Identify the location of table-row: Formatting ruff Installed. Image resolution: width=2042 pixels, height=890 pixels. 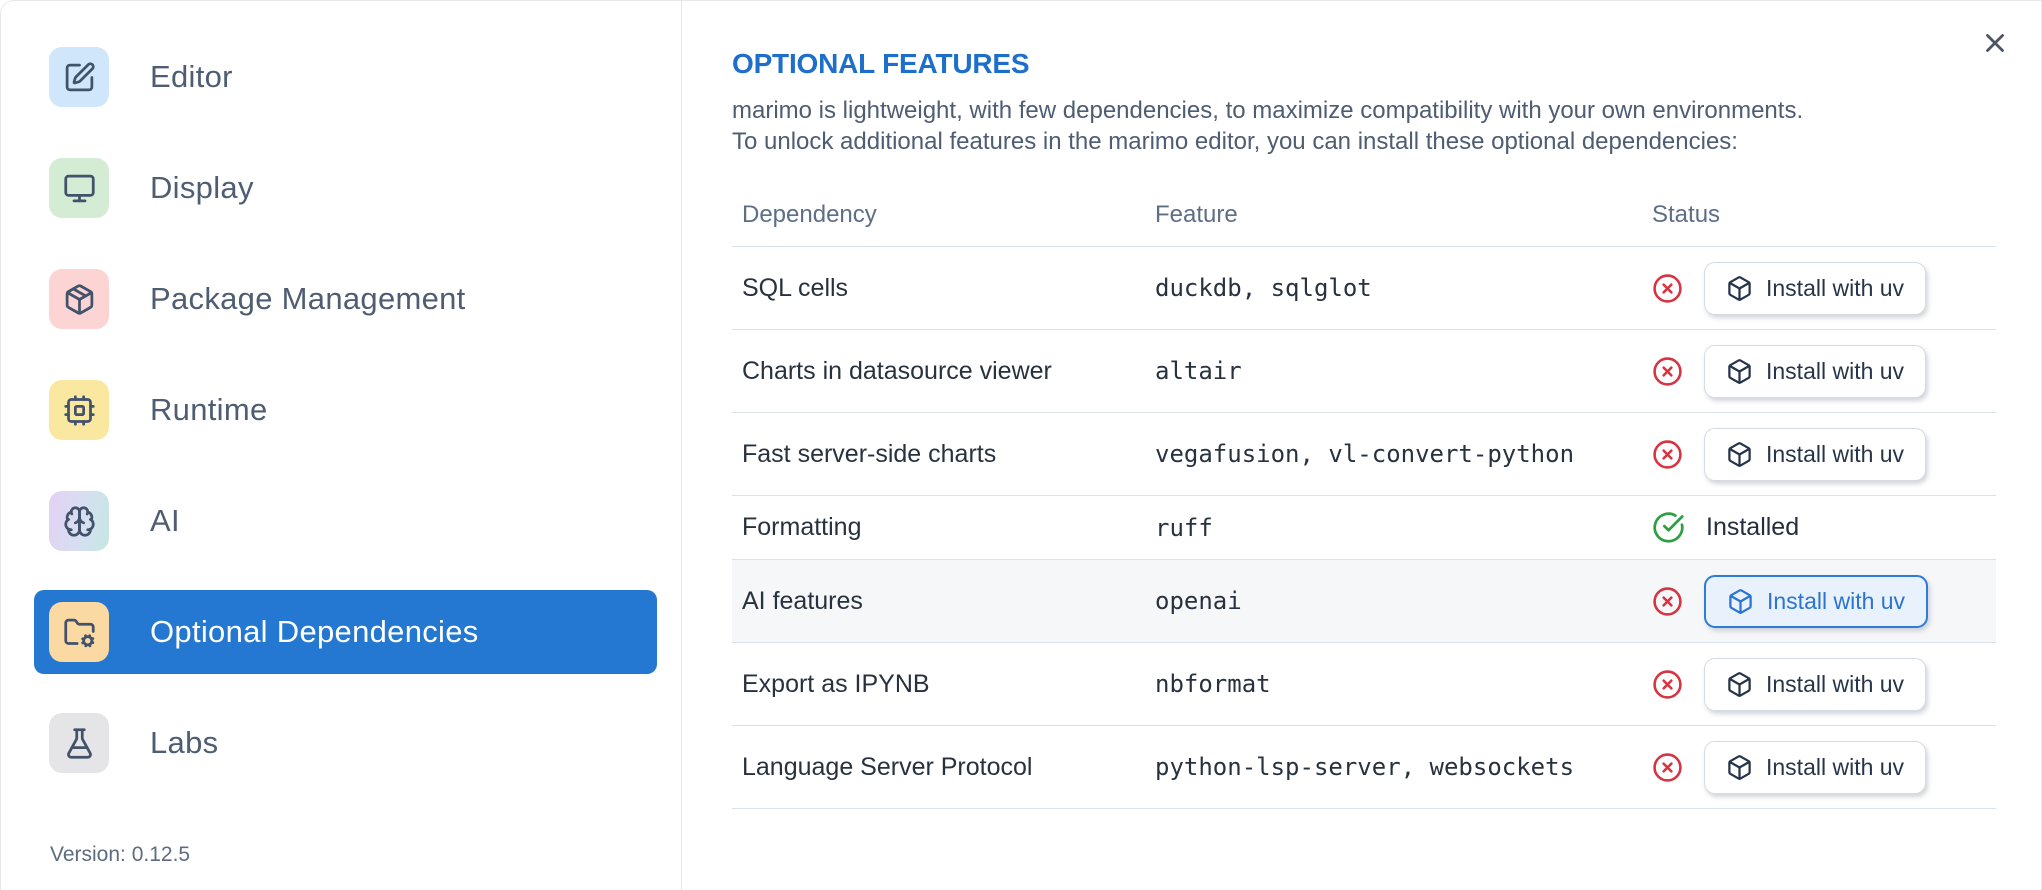
(1364, 528).